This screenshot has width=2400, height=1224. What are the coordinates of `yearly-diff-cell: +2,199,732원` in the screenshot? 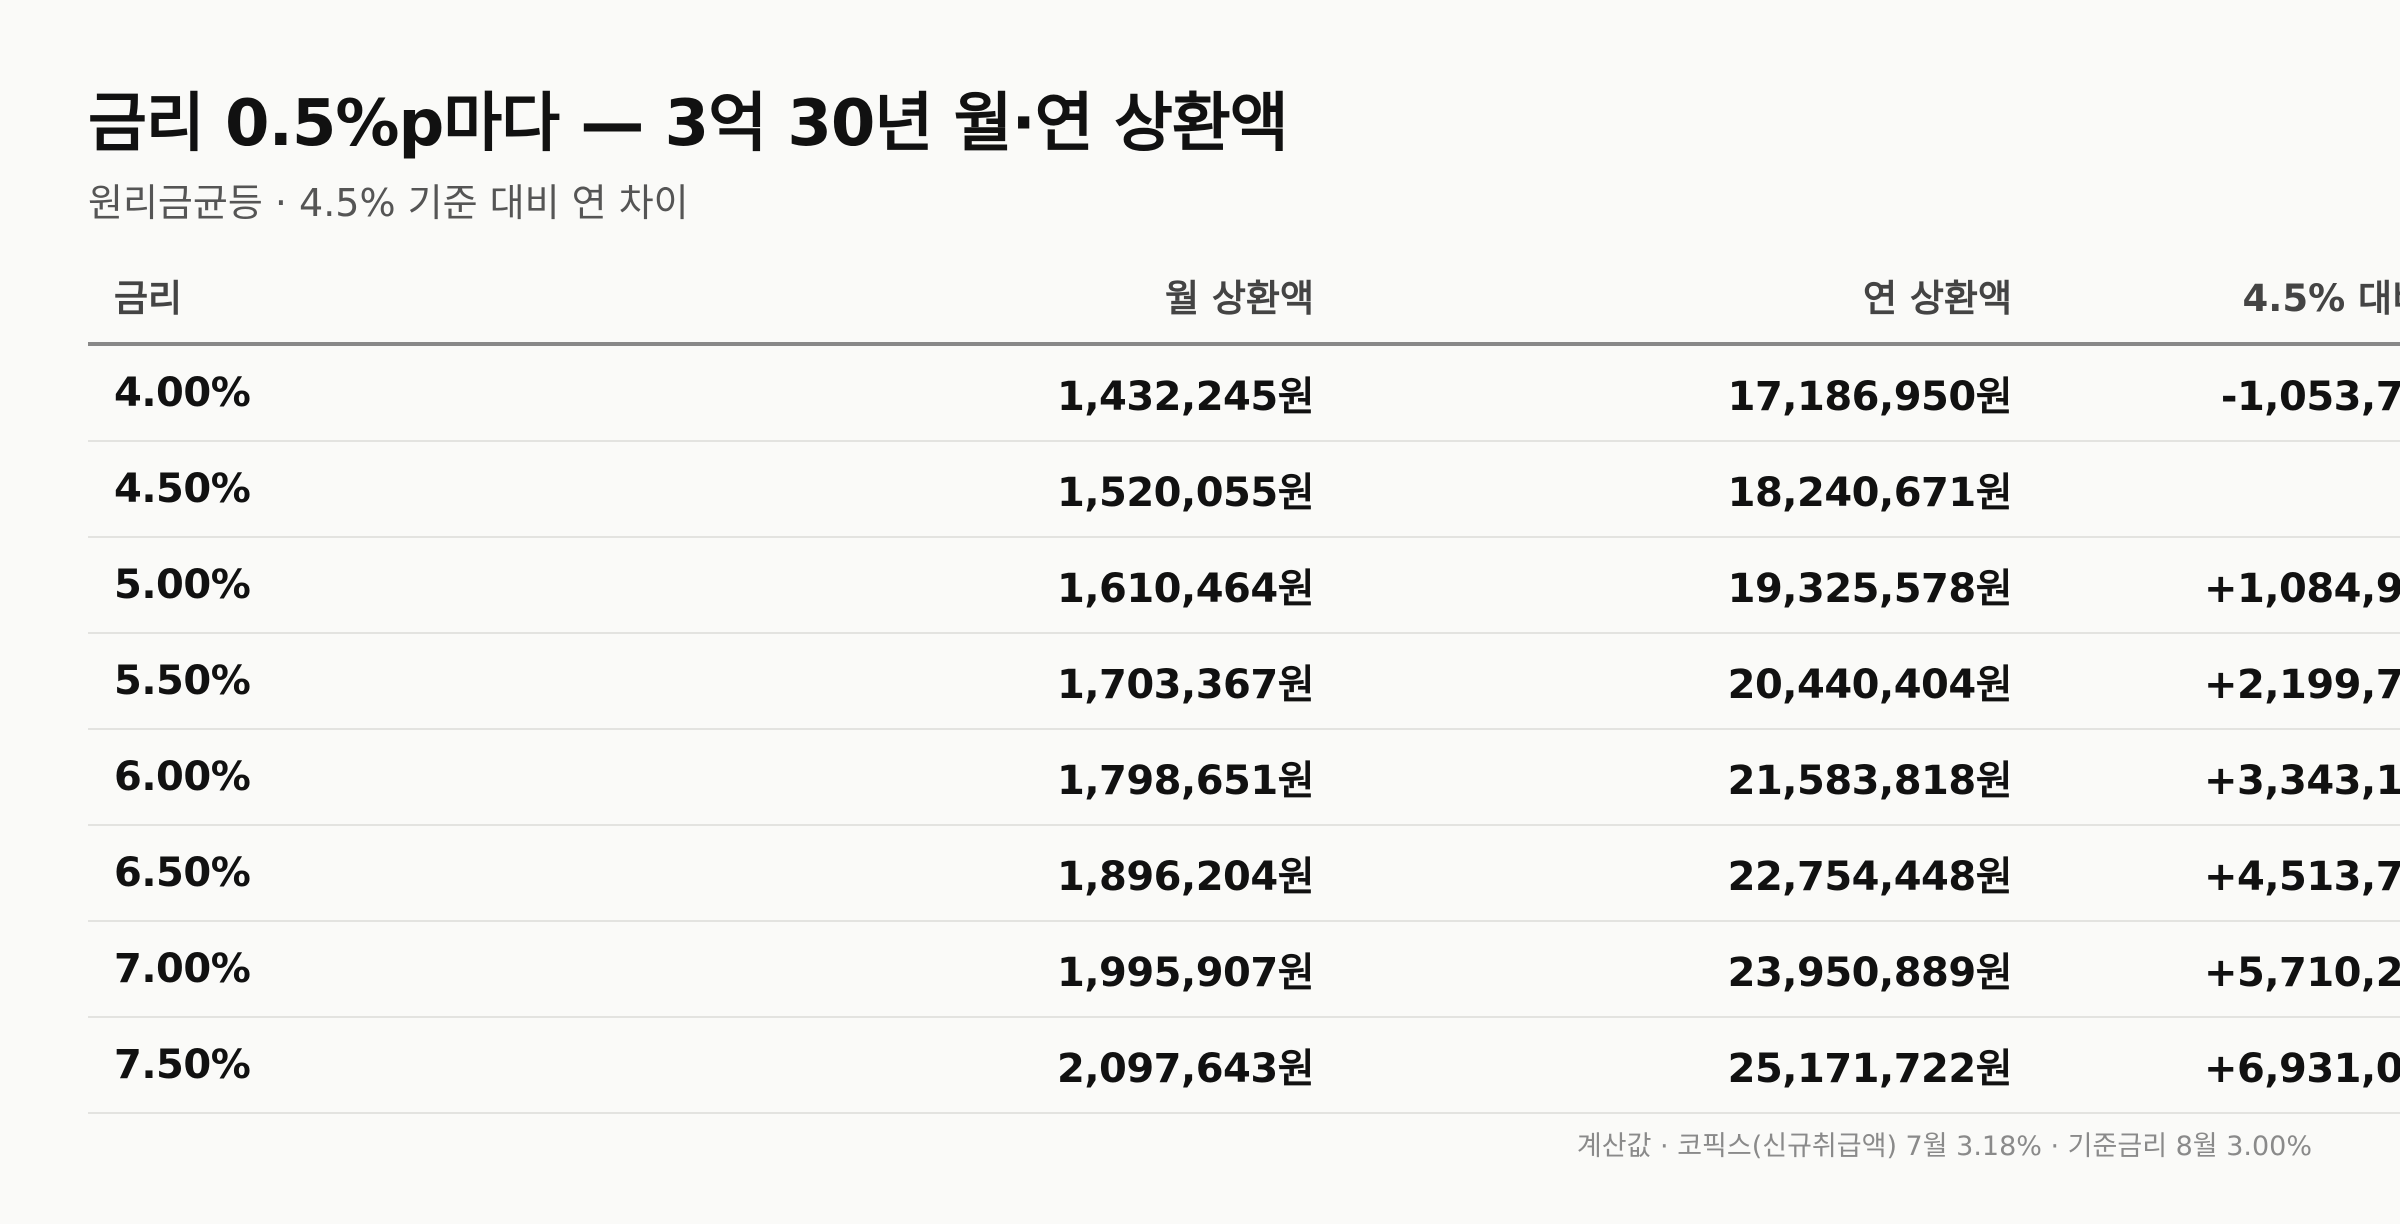 It's located at (2219, 681).